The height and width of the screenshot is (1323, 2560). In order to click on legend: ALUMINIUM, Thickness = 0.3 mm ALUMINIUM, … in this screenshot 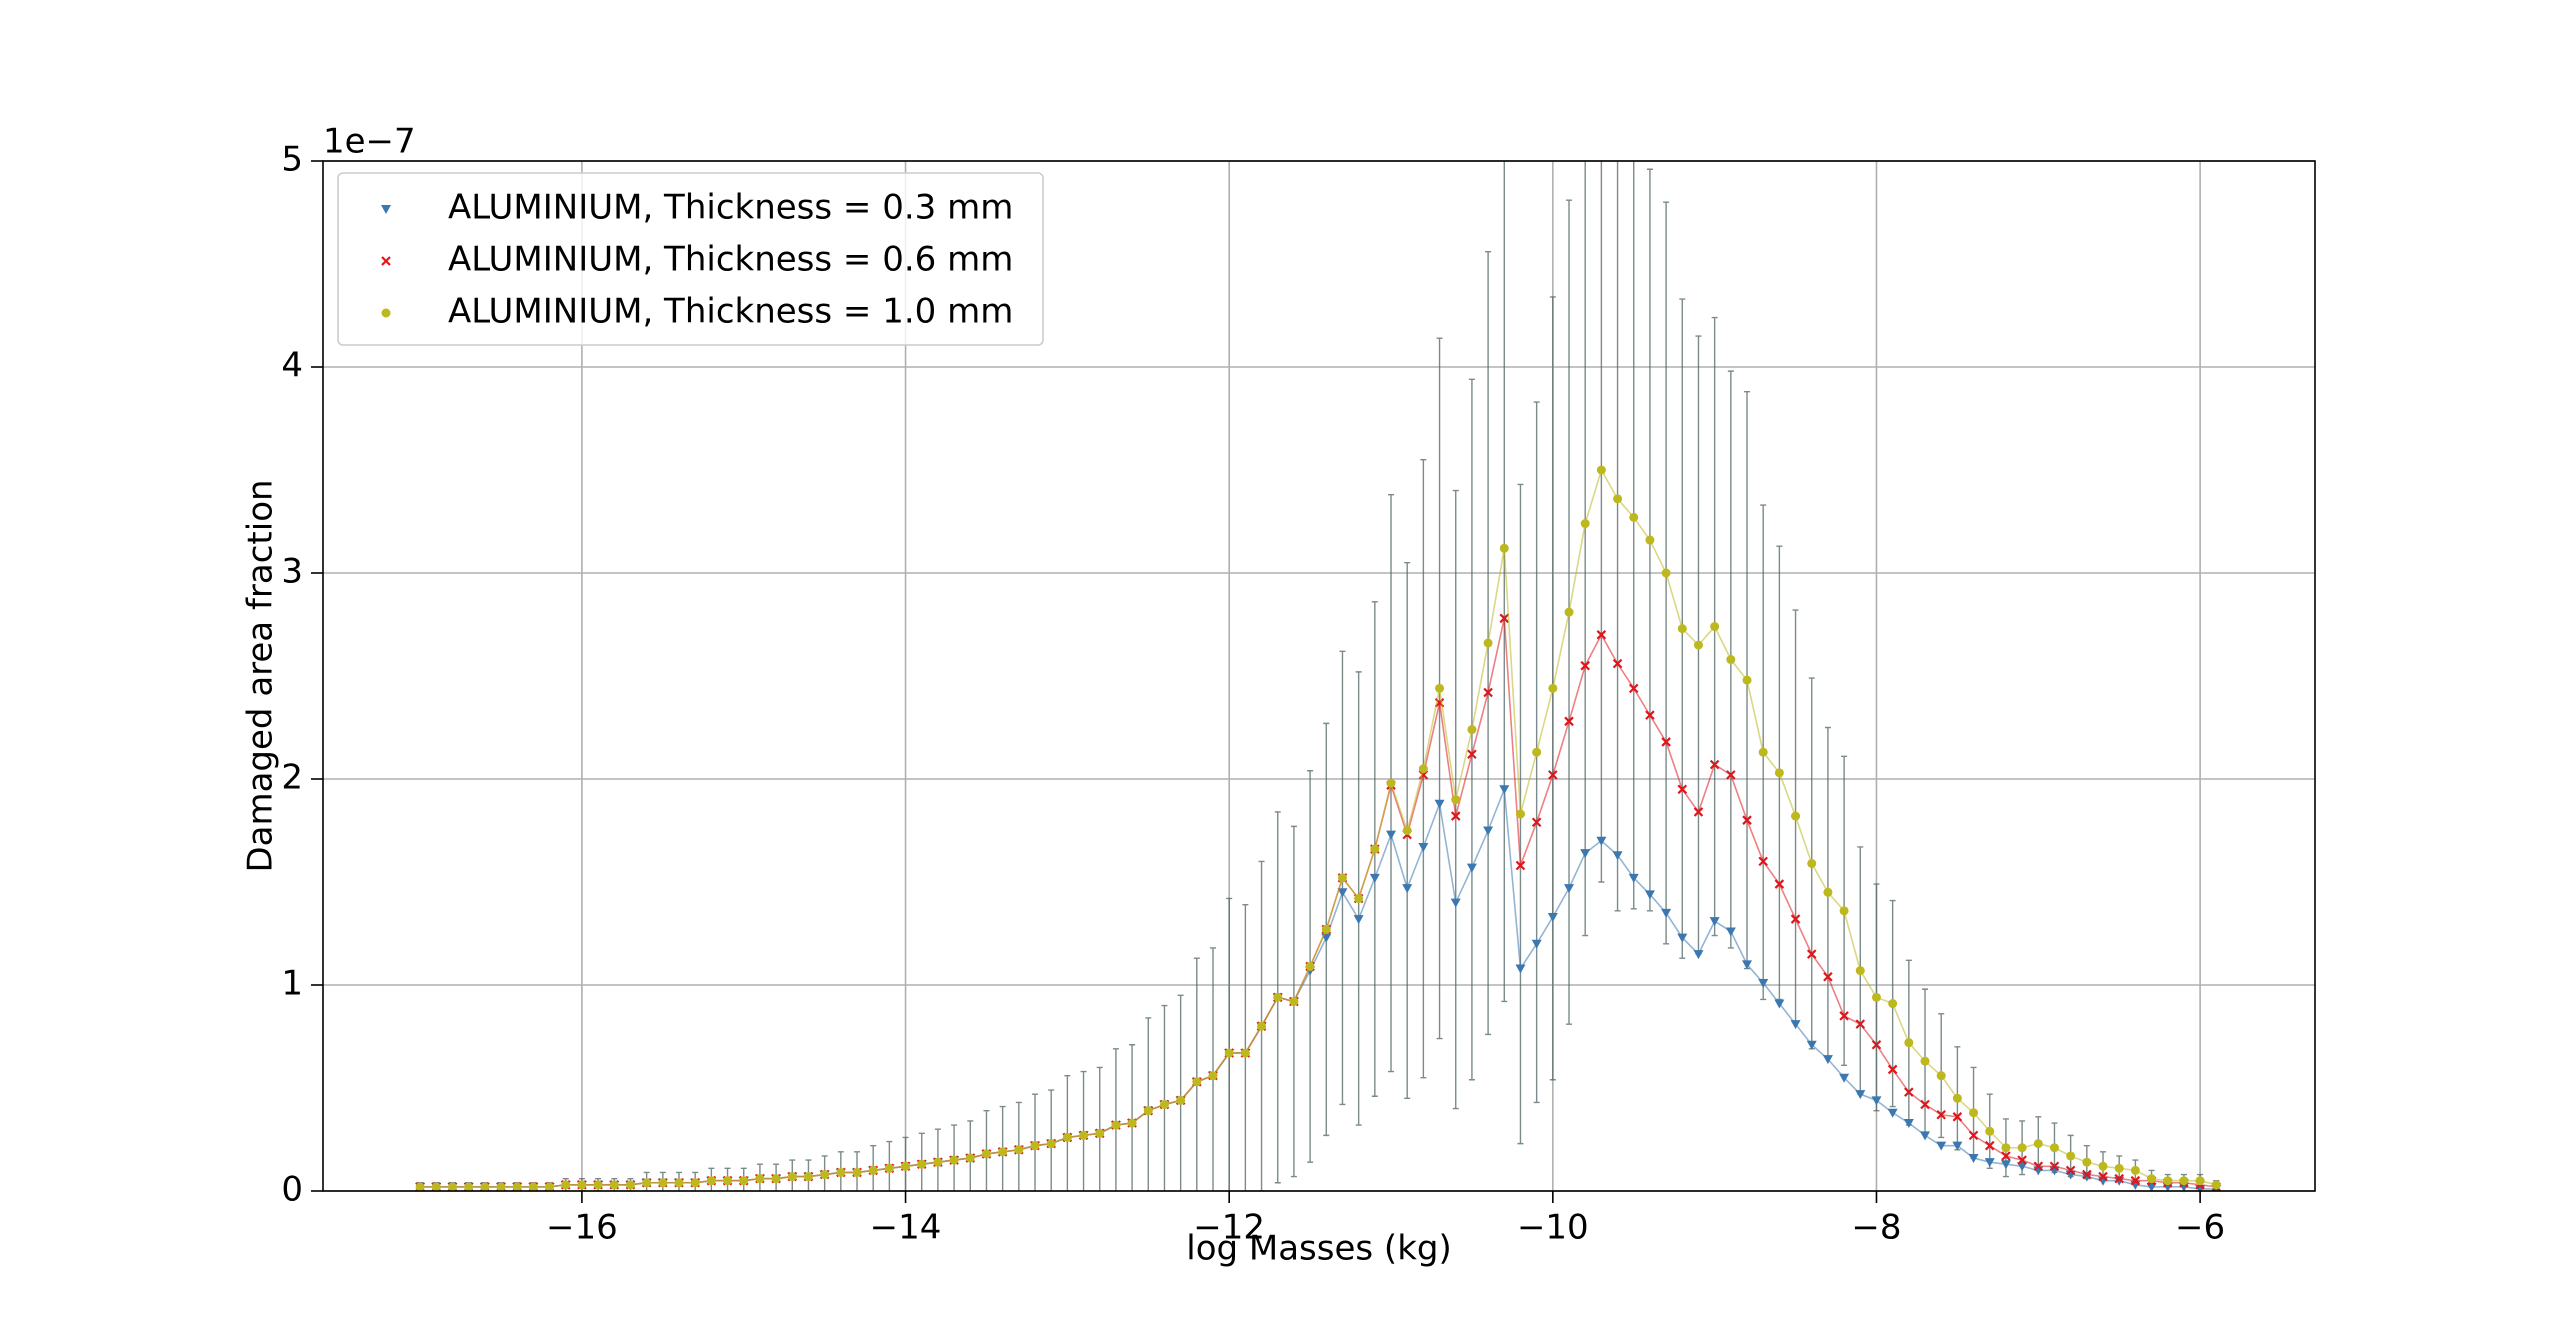, I will do `click(690, 259)`.